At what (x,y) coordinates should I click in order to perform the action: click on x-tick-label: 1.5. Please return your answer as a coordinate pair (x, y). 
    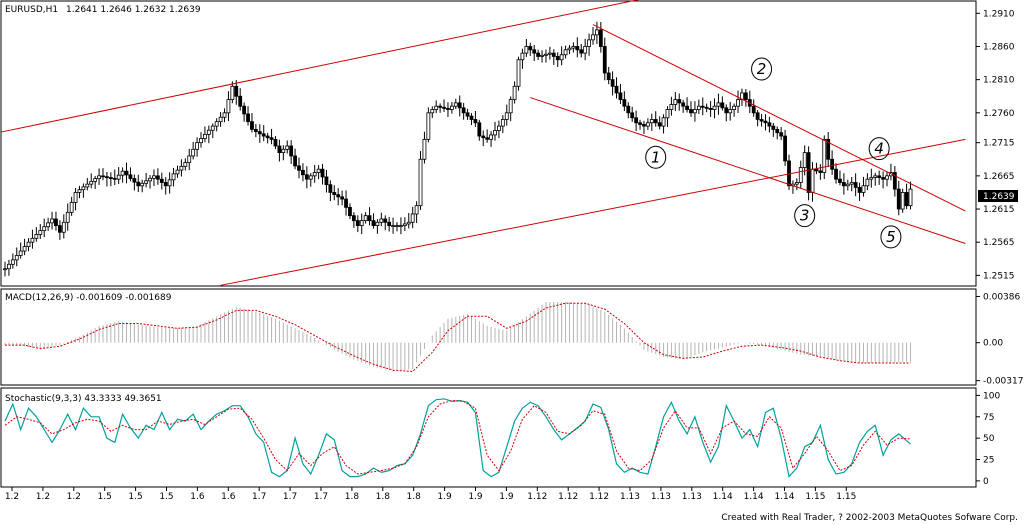
    Looking at the image, I should click on (135, 497).